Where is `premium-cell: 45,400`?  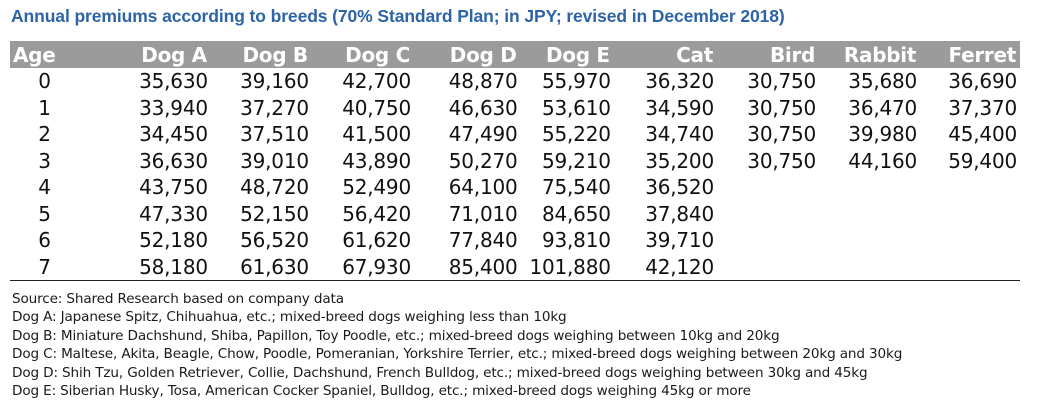
premium-cell: 45,400 is located at coordinates (982, 134).